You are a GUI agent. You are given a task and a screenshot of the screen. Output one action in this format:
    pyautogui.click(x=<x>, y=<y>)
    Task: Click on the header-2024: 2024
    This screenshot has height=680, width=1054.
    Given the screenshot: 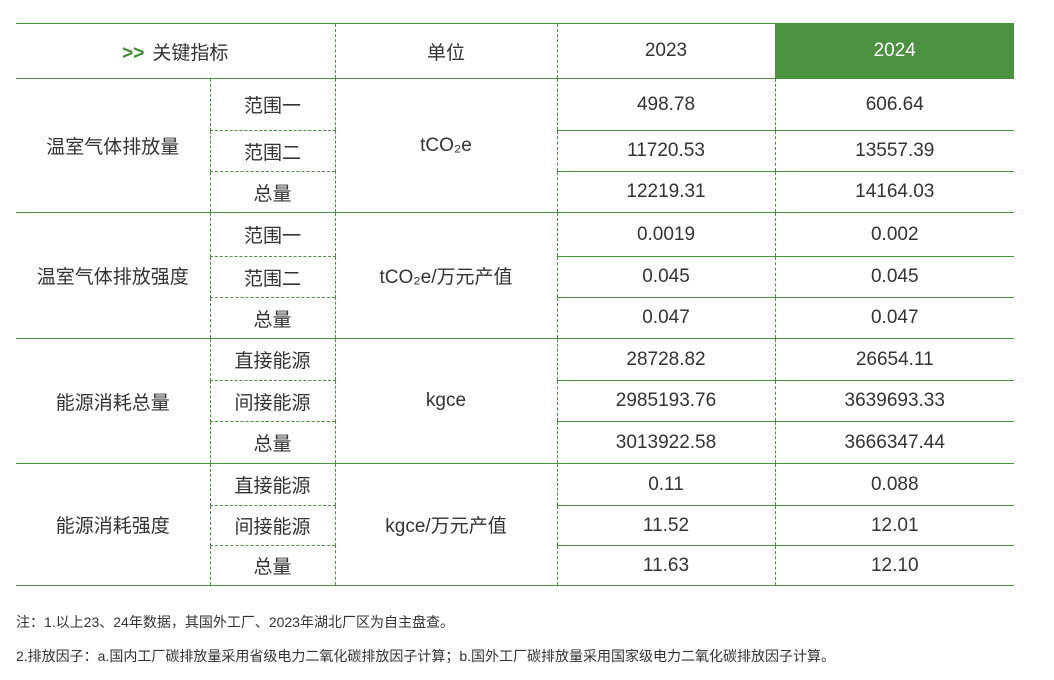 What is the action you would take?
    pyautogui.click(x=894, y=51)
    